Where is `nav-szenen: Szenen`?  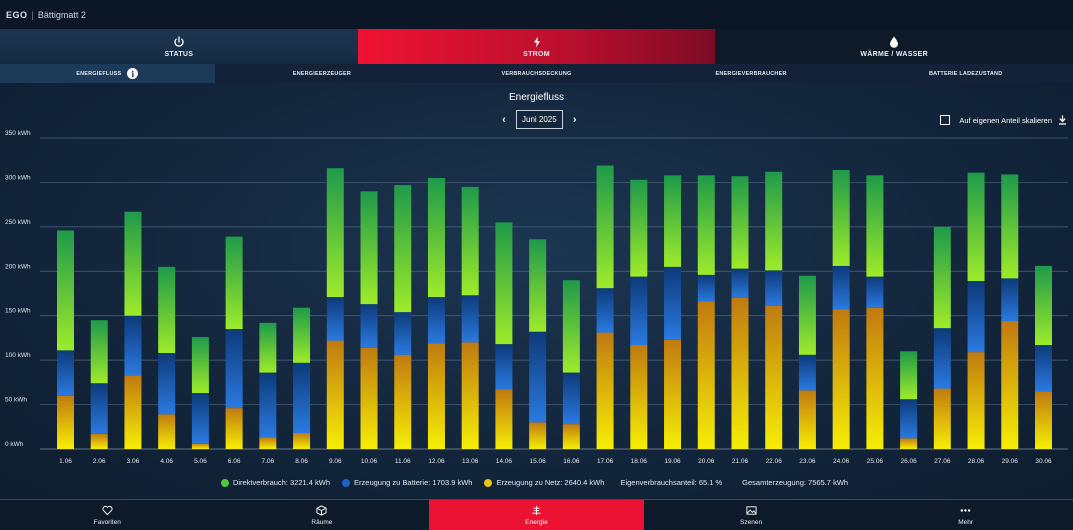
nav-szenen: Szenen is located at coordinates (751, 515).